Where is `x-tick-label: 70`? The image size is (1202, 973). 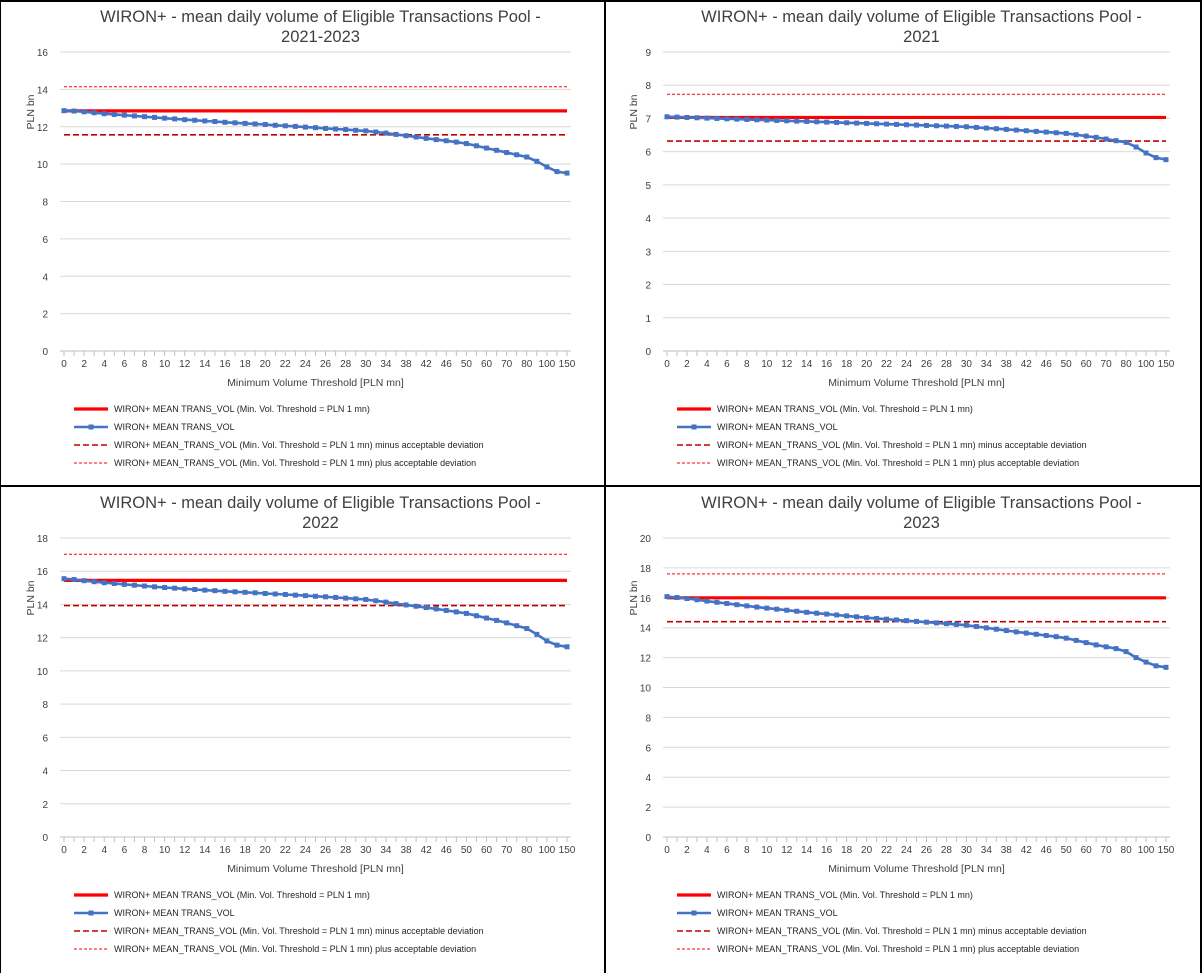
x-tick-label: 70 is located at coordinates (507, 850).